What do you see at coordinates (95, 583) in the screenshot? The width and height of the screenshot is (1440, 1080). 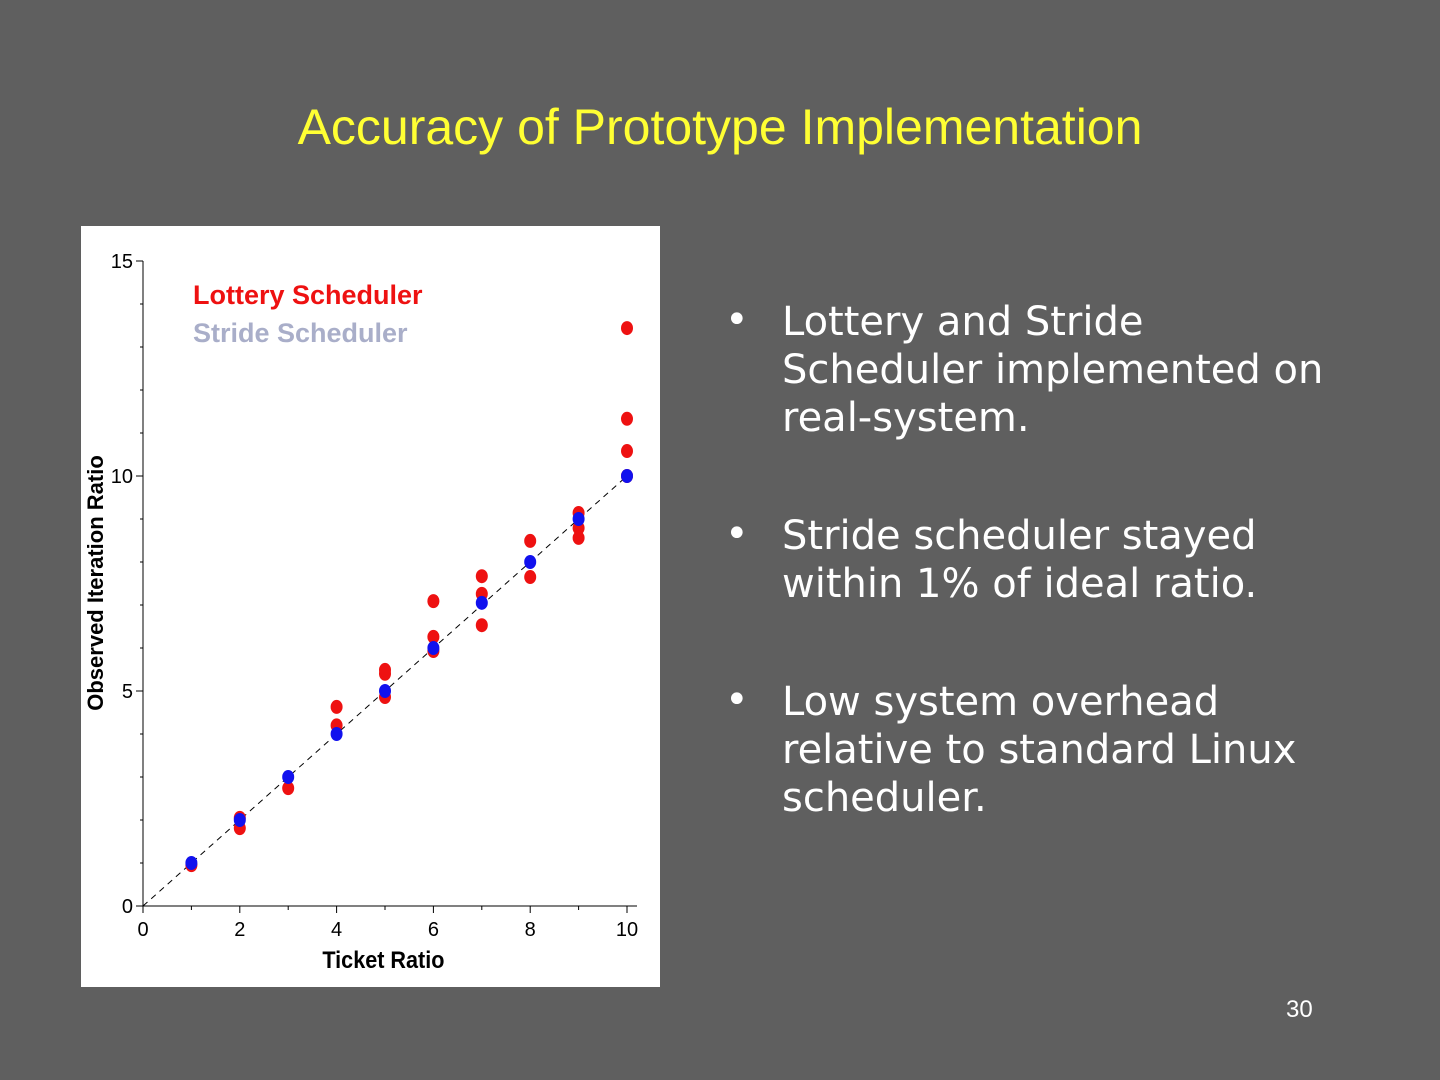 I see `y-axis-label: Observed Iteration Ratio` at bounding box center [95, 583].